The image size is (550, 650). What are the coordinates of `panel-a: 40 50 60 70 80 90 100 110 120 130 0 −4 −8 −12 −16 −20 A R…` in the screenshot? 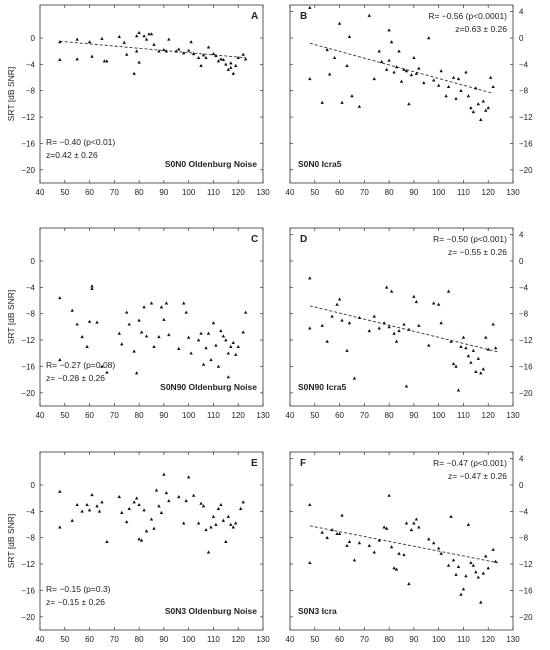 It's located at (138, 100).